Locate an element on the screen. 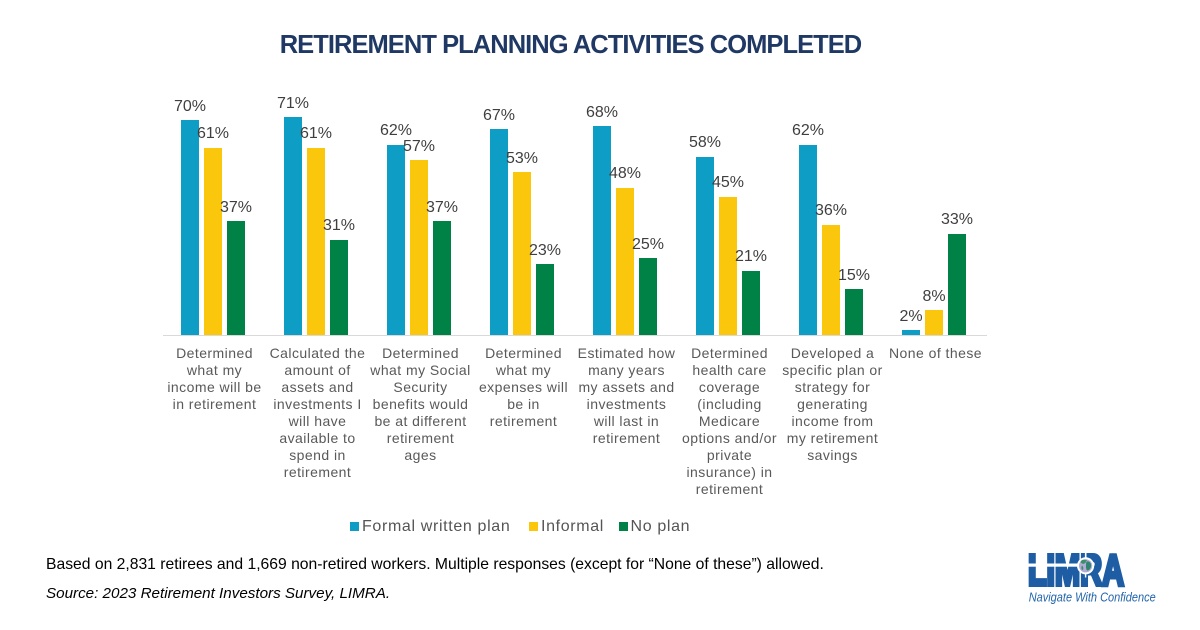  svg-text: LIMRA is located at coordinates (1076, 571).